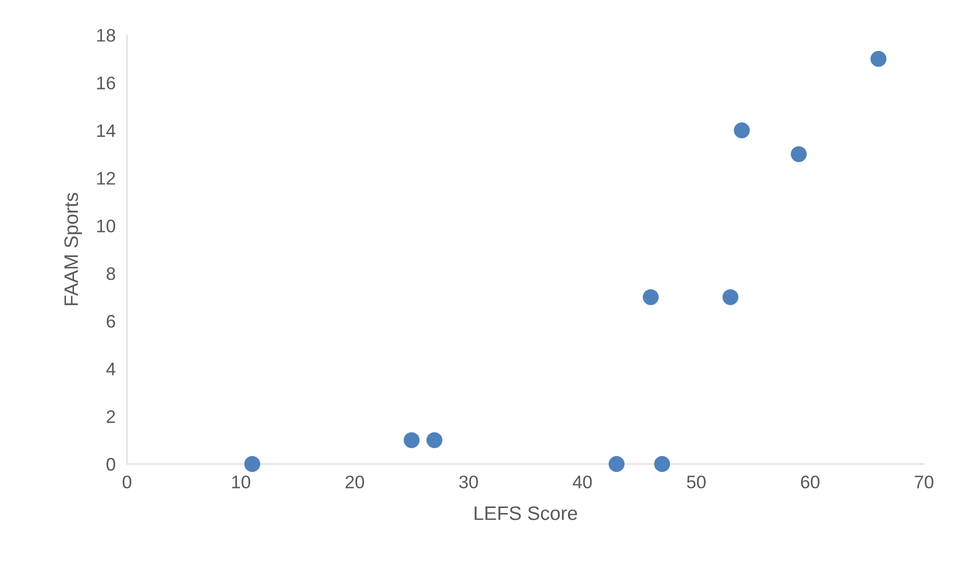 This screenshot has width=958, height=577. I want to click on y-tick-label: 8, so click(111, 273).